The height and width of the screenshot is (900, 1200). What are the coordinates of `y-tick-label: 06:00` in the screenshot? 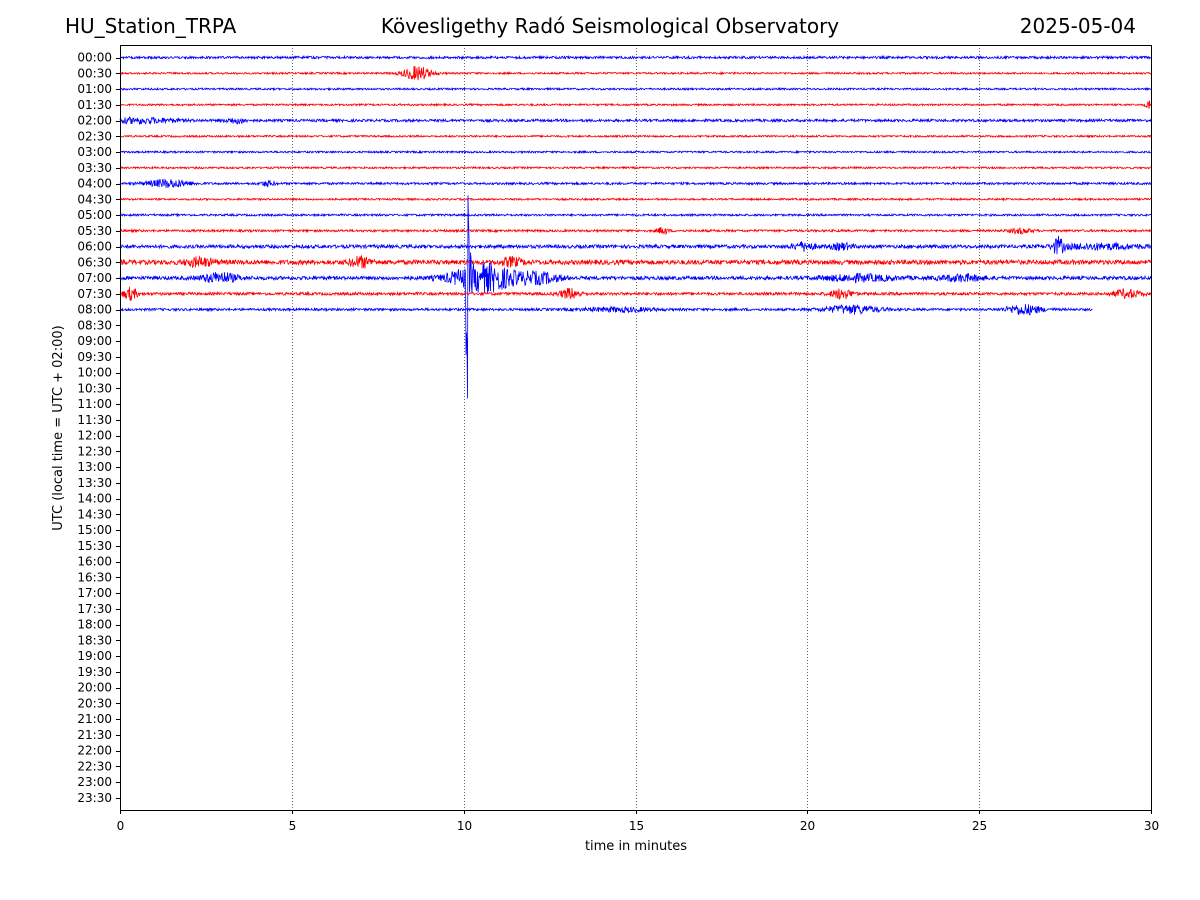 It's located at (94, 247).